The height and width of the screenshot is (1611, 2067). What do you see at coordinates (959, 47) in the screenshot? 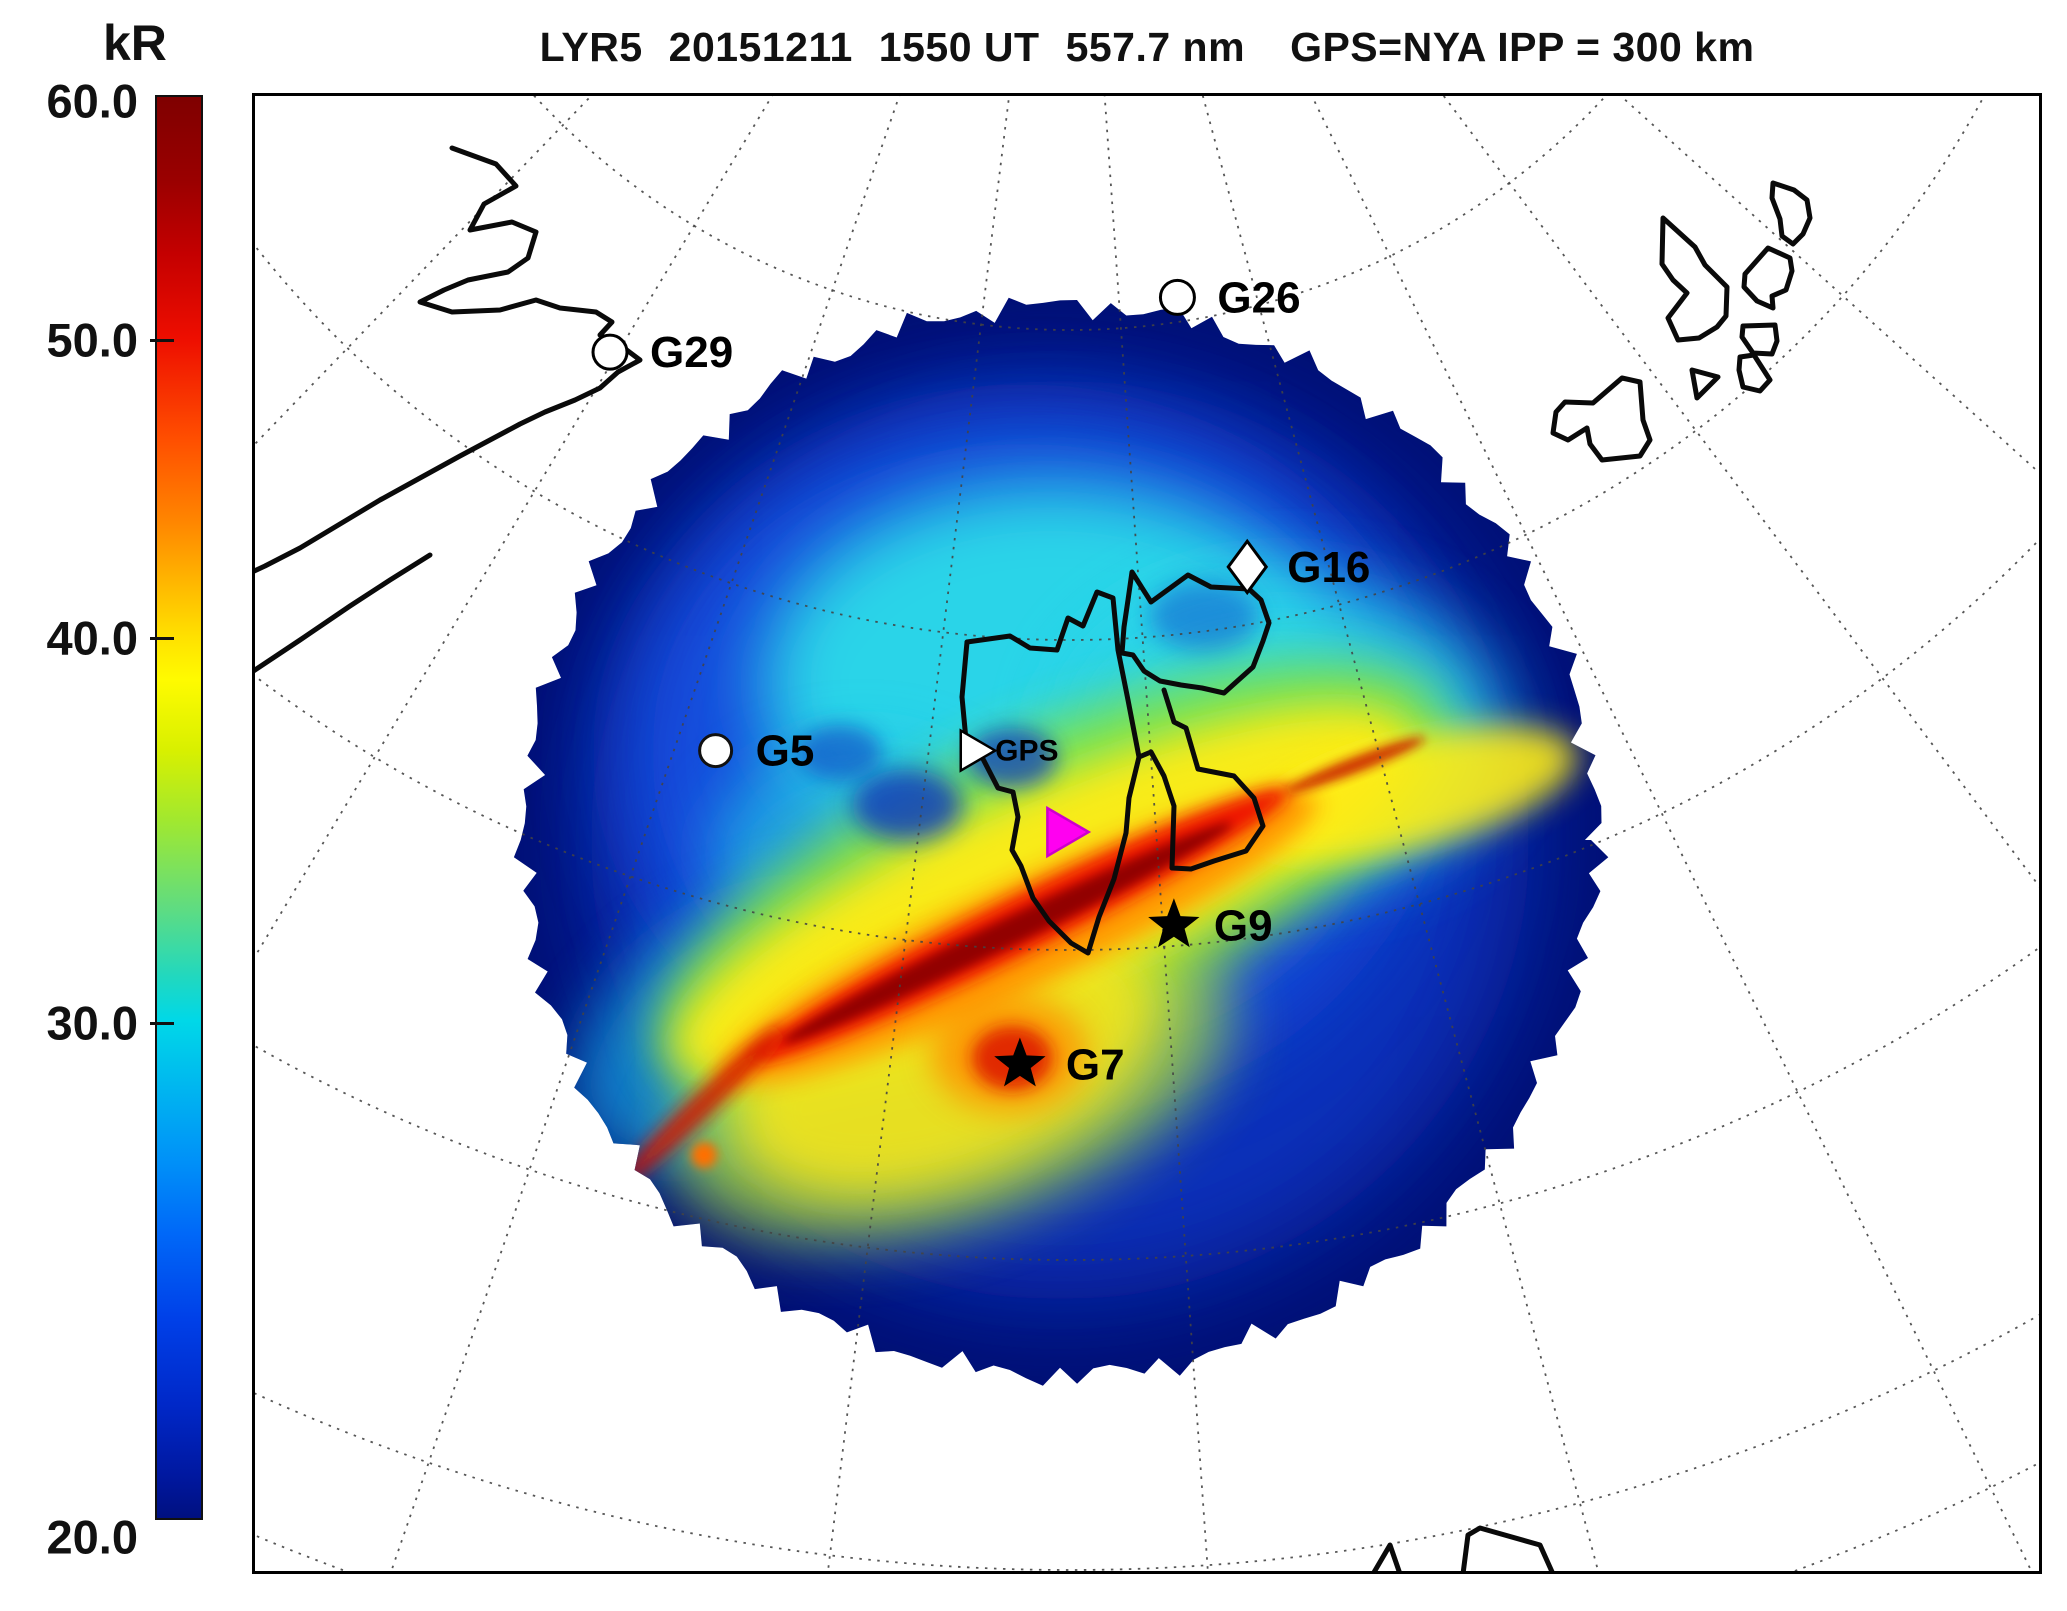
I see `title-time: 1550 UT` at bounding box center [959, 47].